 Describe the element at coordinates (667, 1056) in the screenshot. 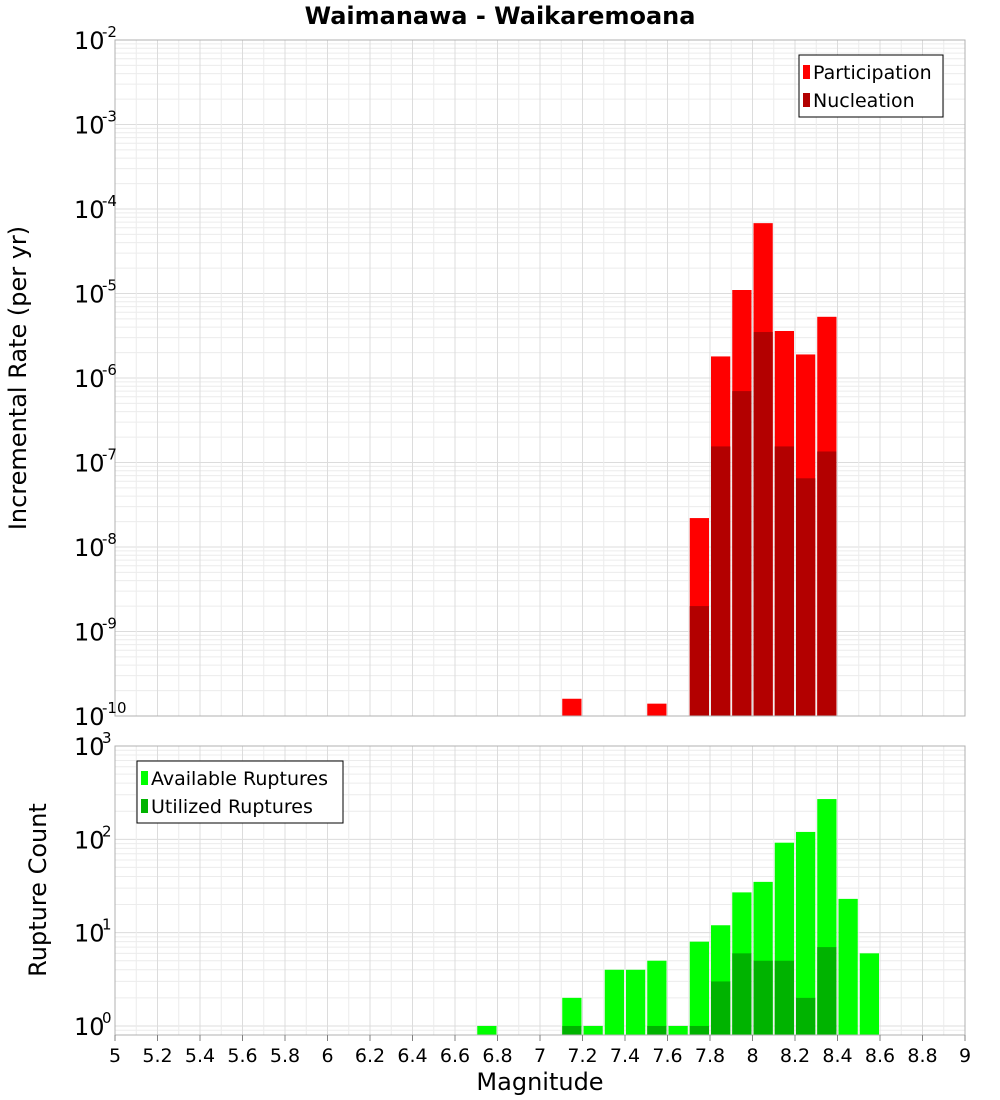

I see `x-tick-label: 7.6` at that location.